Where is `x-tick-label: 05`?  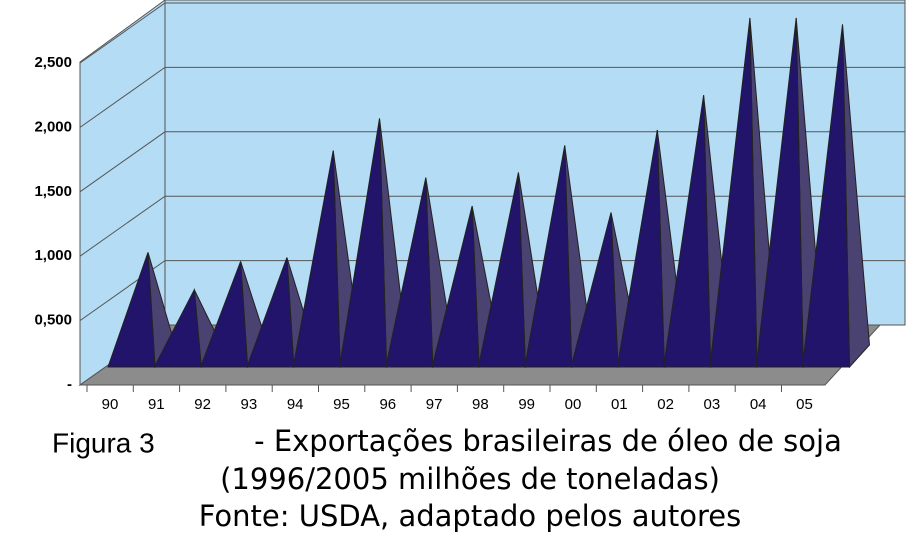 x-tick-label: 05 is located at coordinates (804, 404).